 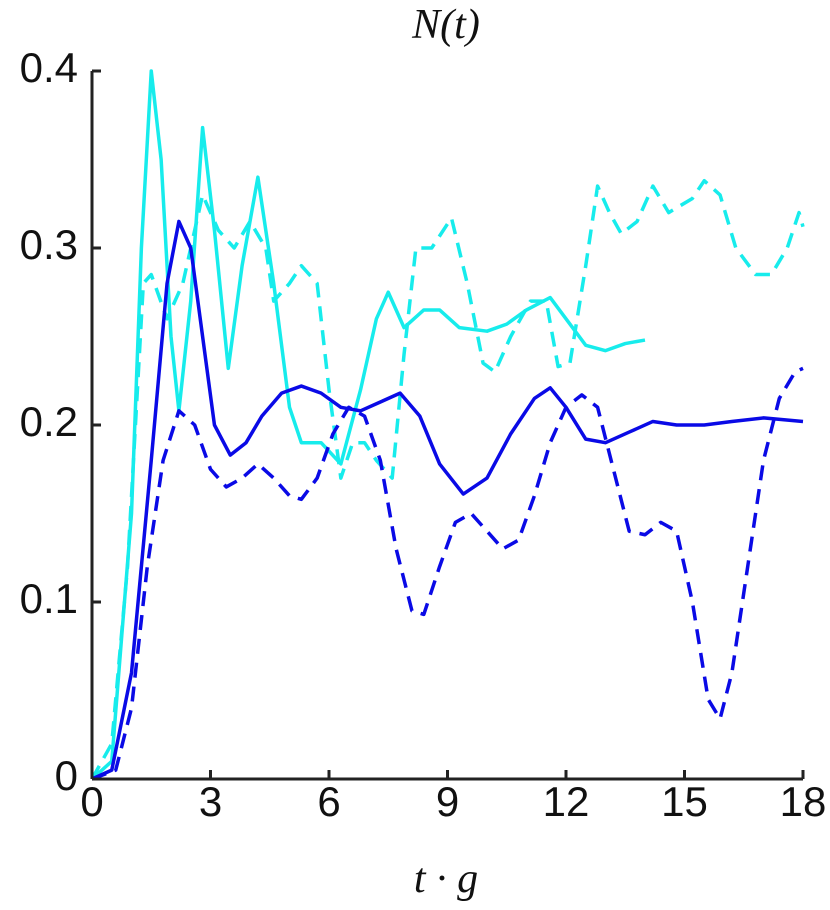 What do you see at coordinates (49, 421) in the screenshot?
I see `y-tick-label: 0.2` at bounding box center [49, 421].